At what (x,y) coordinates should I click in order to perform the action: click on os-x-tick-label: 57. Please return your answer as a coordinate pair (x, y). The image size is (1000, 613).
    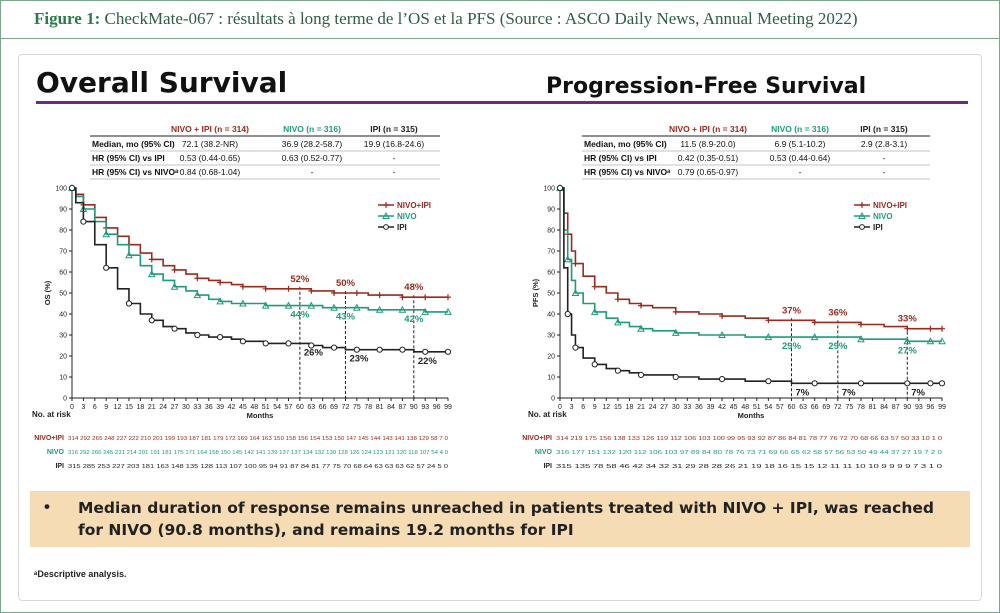
    Looking at the image, I should click on (289, 407).